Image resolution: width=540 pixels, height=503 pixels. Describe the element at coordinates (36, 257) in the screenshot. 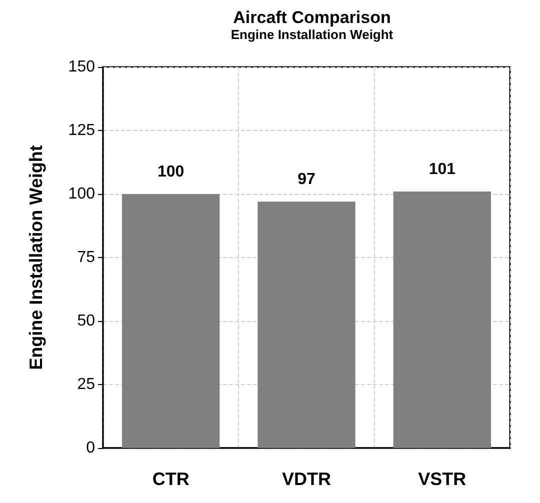

I see `y-axis-title: Engine Installation Weight` at that location.